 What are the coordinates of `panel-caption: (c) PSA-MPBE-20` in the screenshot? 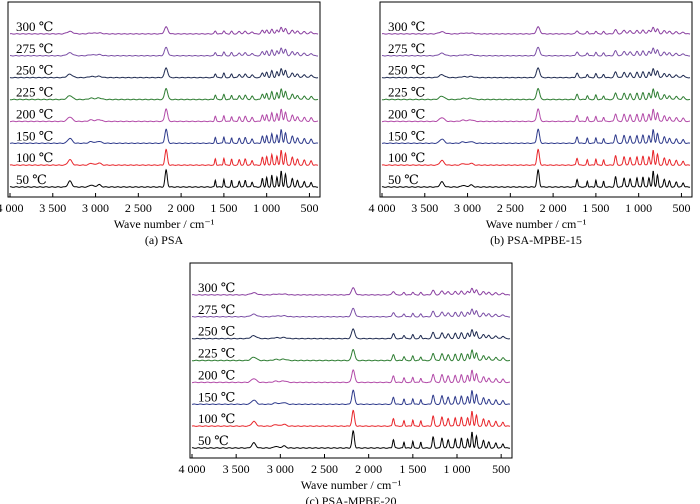 It's located at (350, 499).